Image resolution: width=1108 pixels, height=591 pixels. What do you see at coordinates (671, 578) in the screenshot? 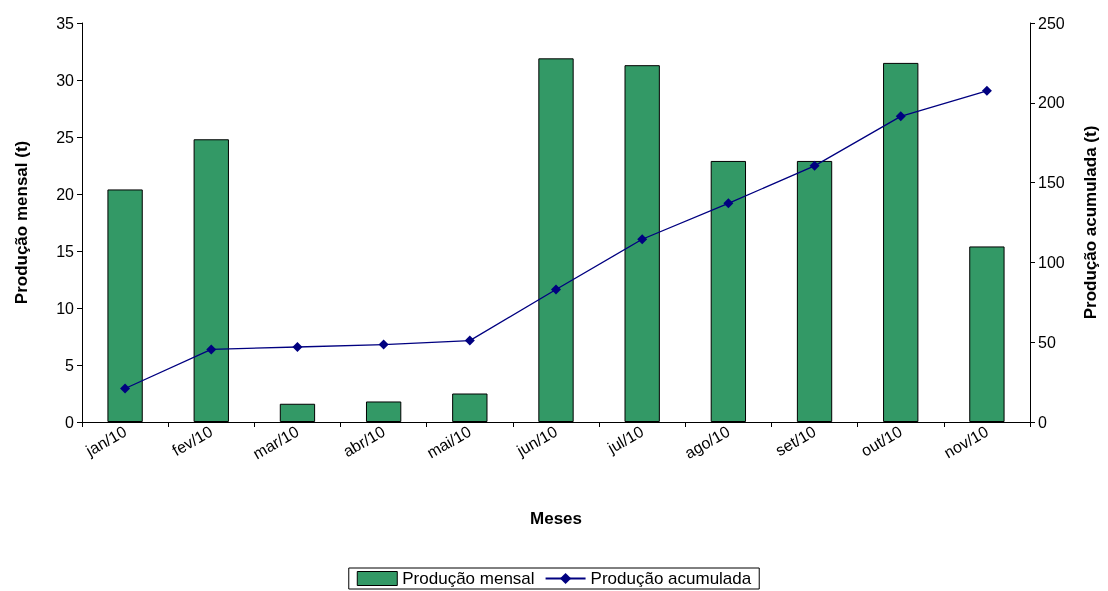
I see `legend-label: Produção acumulada` at bounding box center [671, 578].